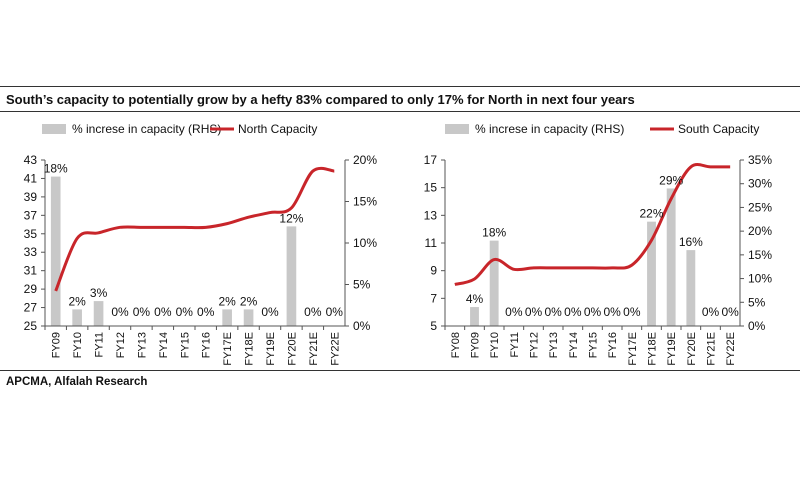 Image resolution: width=800 pixels, height=480 pixels. I want to click on bar-data-label-FY18E: 2%, so click(249, 301).